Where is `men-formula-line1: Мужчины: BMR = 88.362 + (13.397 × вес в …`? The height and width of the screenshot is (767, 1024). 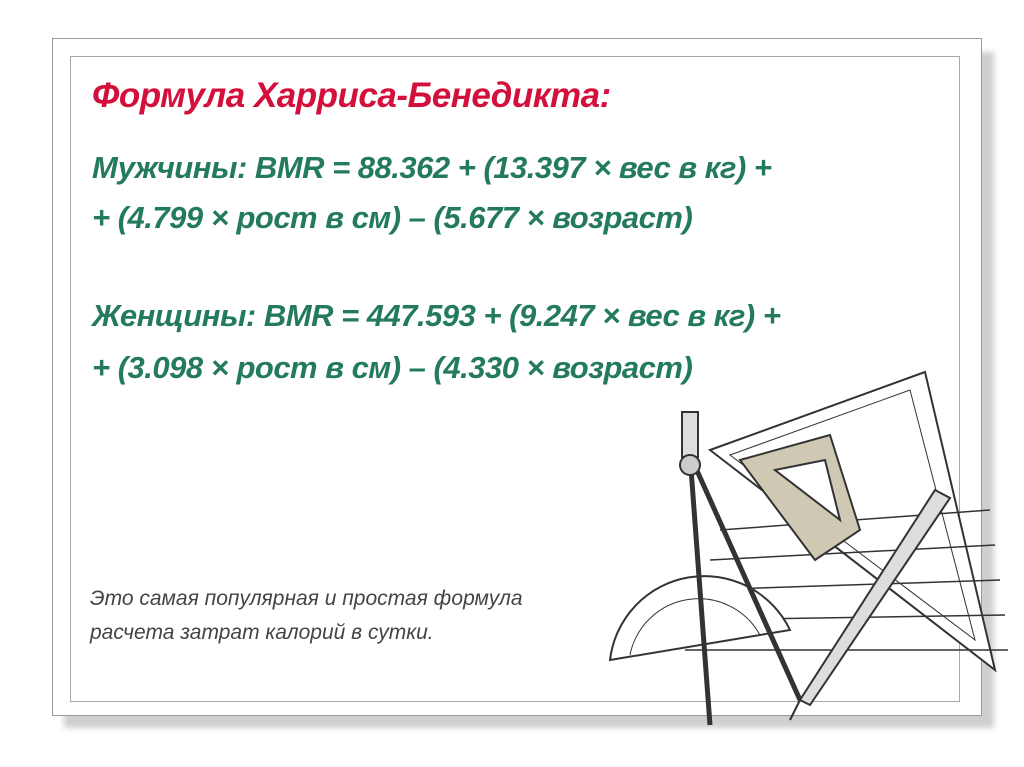 men-formula-line1: Мужчины: BMR = 88.362 + (13.397 × вес в … is located at coordinates (432, 167).